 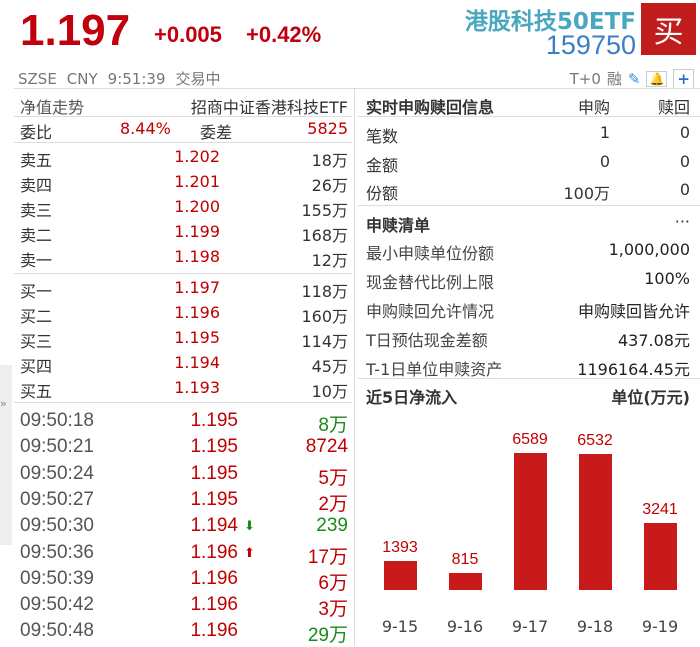 What do you see at coordinates (197, 256) in the screenshot?
I see `level-price: 1.198` at bounding box center [197, 256].